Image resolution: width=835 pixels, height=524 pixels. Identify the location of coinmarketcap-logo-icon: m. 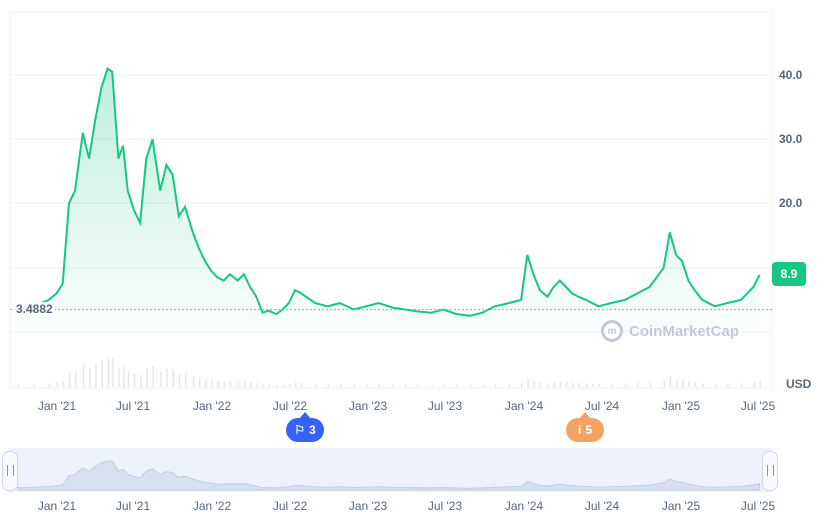
(612, 331).